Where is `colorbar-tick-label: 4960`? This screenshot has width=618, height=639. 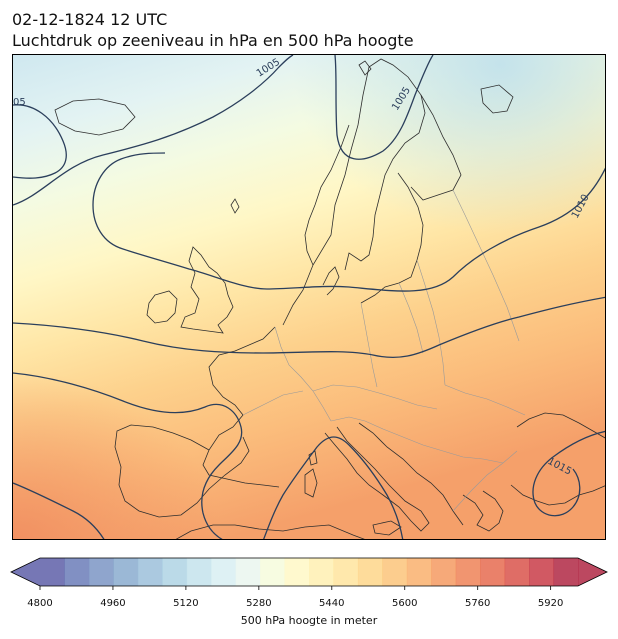 colorbar-tick-label: 4960 is located at coordinates (113, 603).